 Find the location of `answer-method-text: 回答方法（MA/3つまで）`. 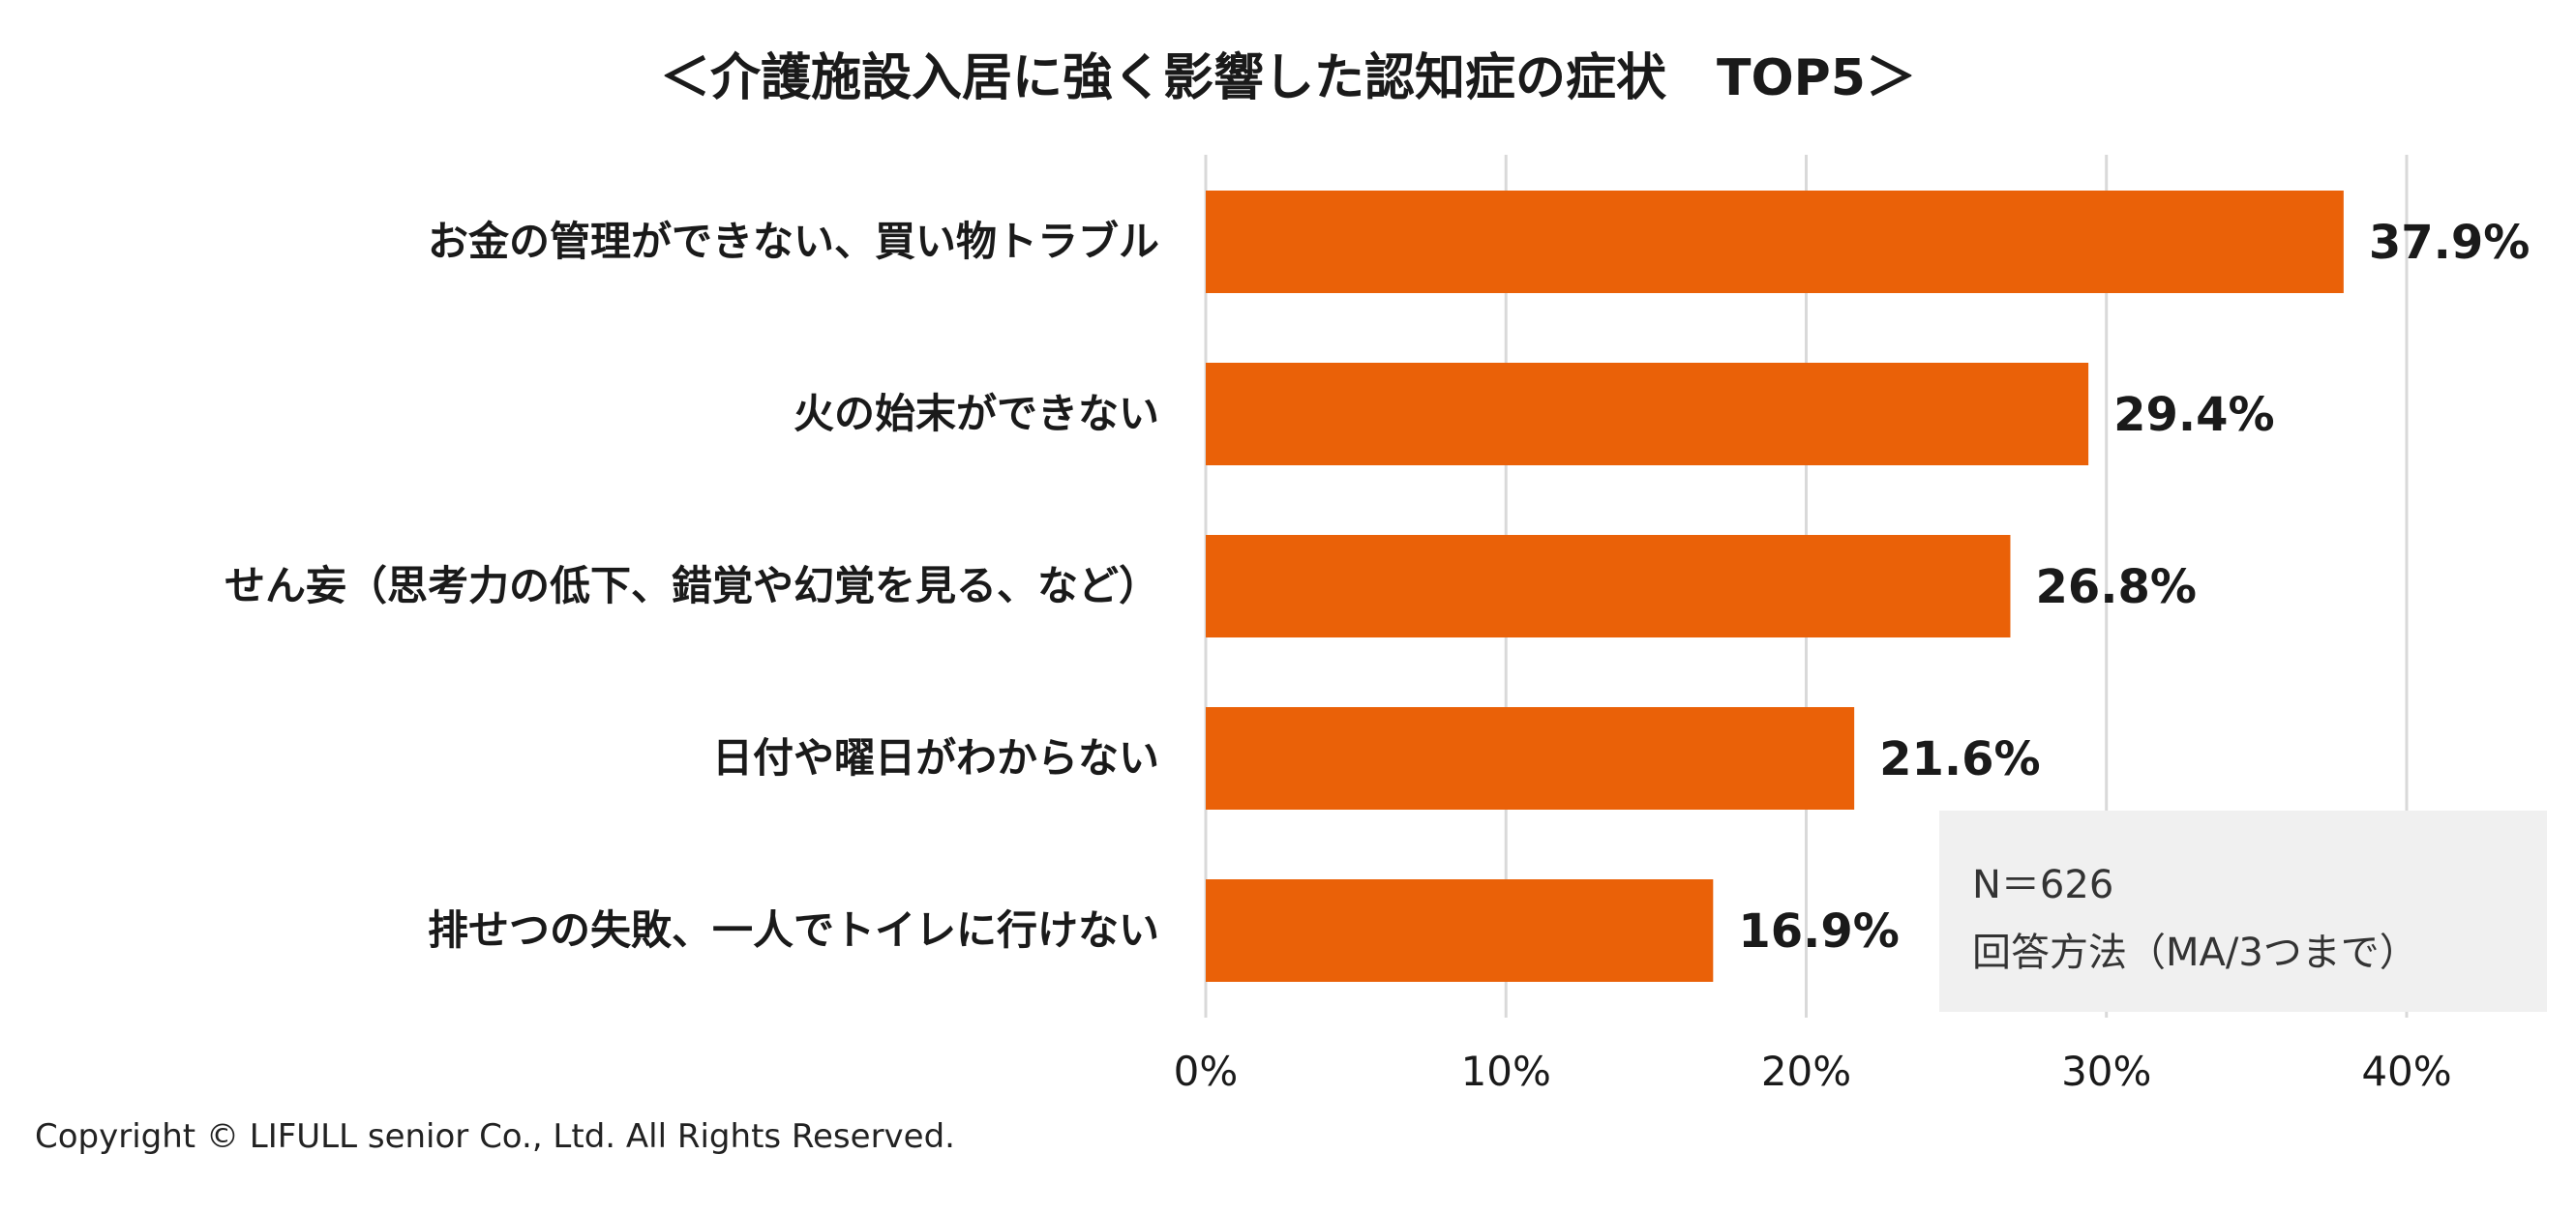

answer-method-text: 回答方法（MA/3つまで） is located at coordinates (2195, 953).